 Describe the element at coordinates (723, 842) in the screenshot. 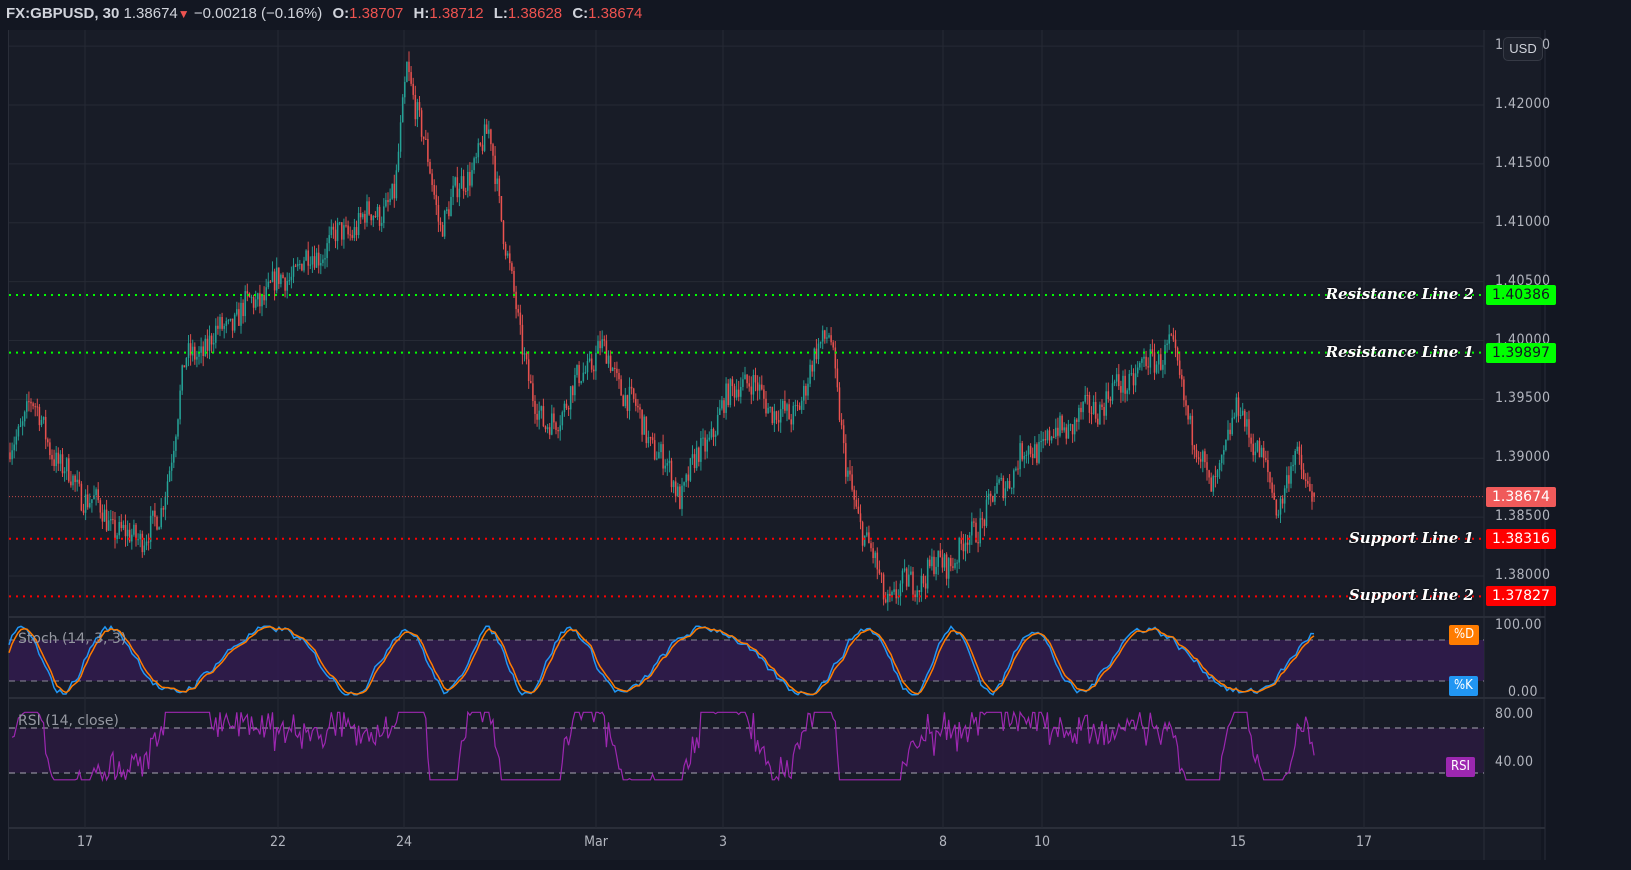

I see `time-axis-label: 3` at that location.